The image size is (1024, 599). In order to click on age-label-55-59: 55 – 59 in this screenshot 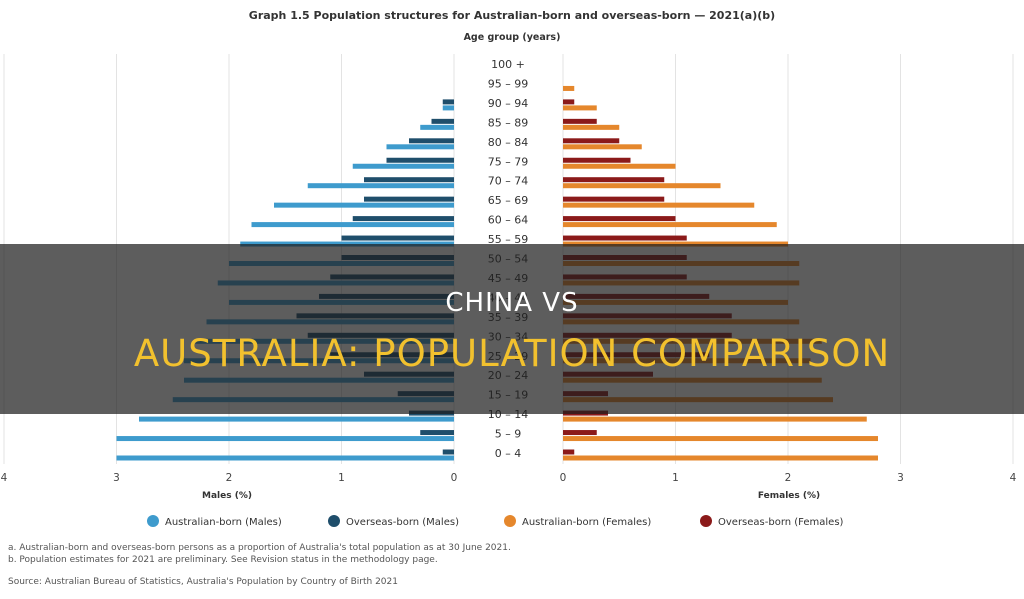, I will do `click(508, 239)`.